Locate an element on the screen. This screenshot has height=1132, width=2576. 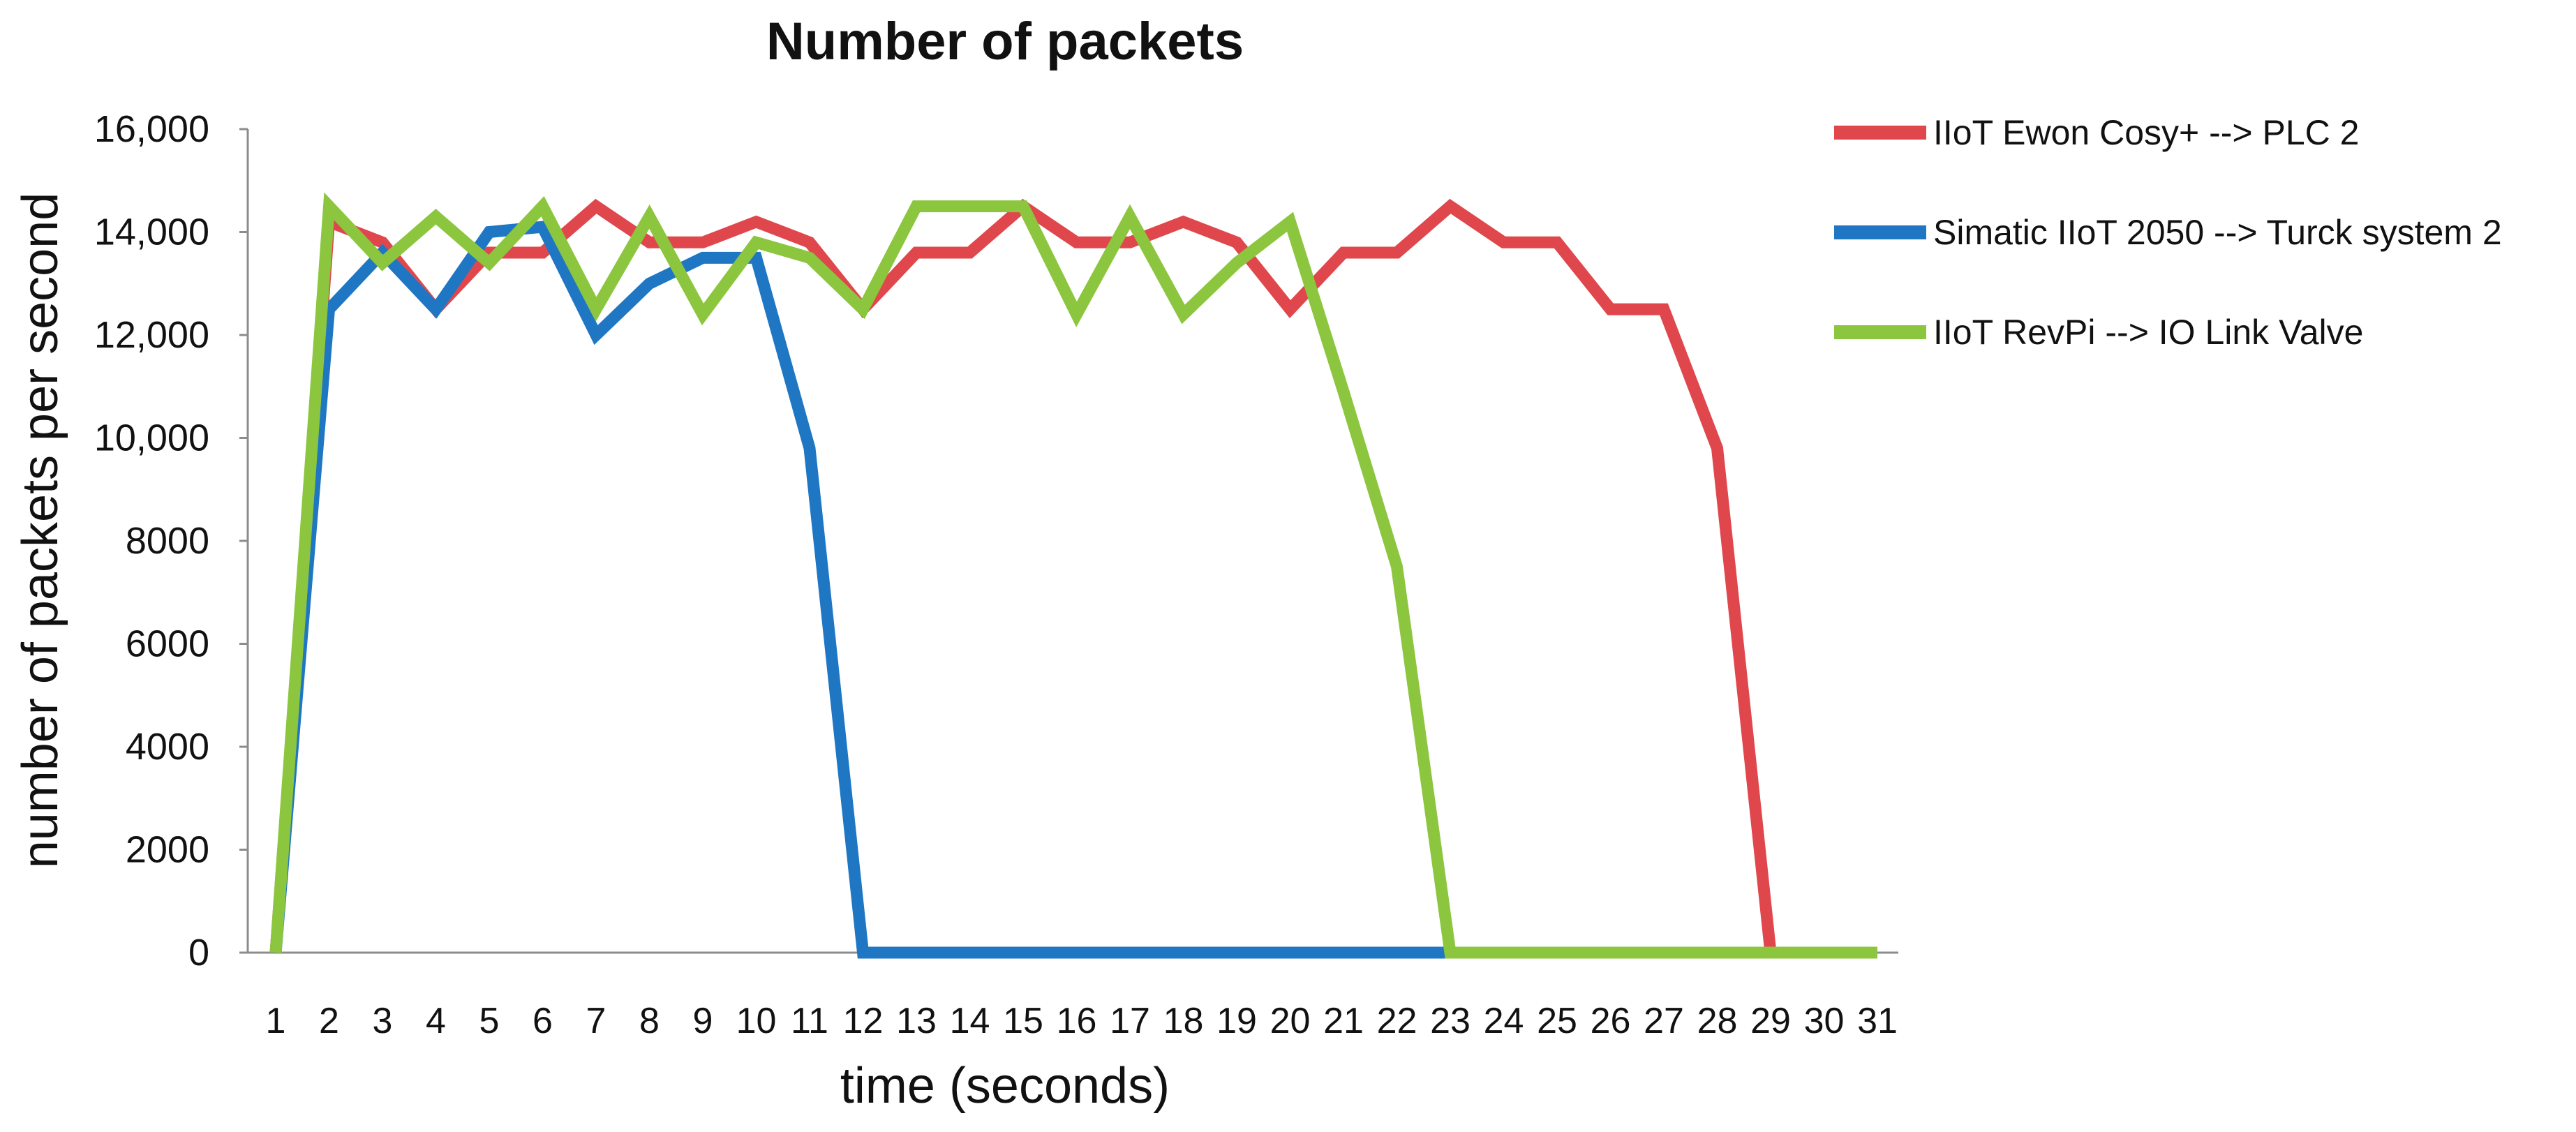
x-tick-label: 28 is located at coordinates (1717, 1021).